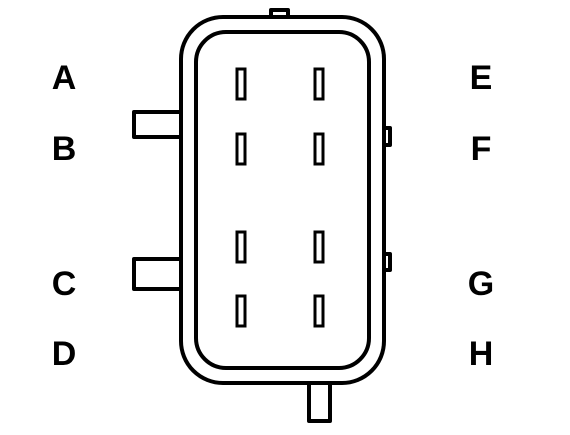 Image resolution: width=570 pixels, height=435 pixels. I want to click on pin-label-f: F, so click(481, 149).